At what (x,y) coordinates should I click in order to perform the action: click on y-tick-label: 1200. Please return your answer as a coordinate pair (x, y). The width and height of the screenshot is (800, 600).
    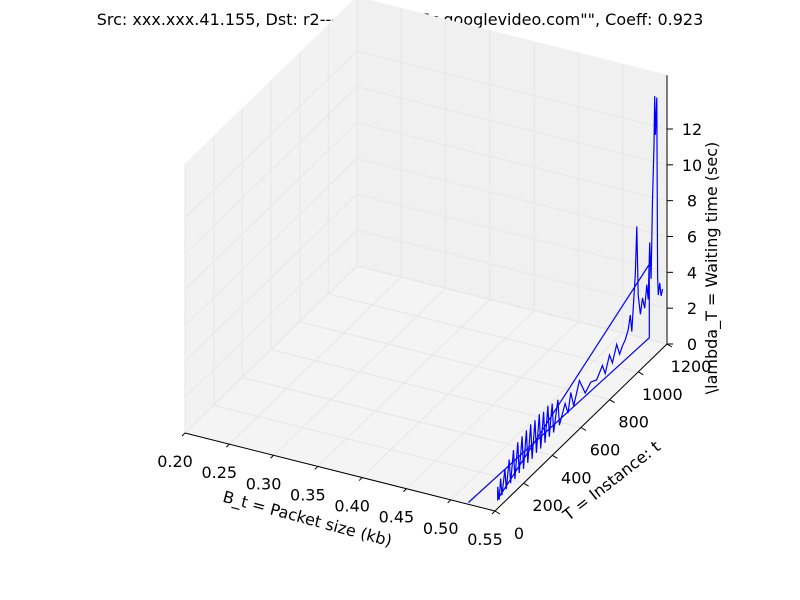
    Looking at the image, I should click on (691, 366).